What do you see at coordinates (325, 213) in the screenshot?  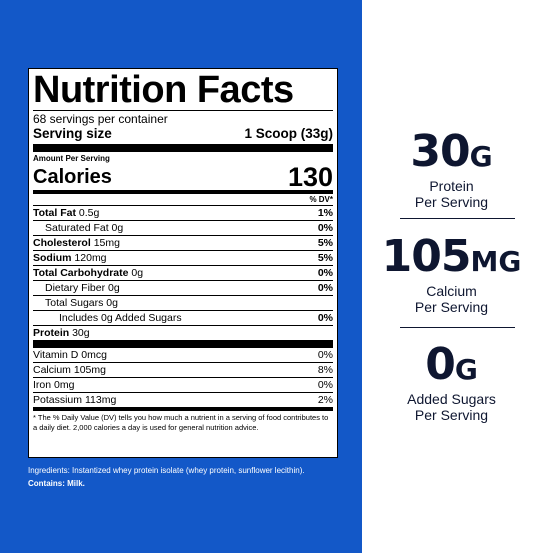 I see `nutrient-dv: 1%` at bounding box center [325, 213].